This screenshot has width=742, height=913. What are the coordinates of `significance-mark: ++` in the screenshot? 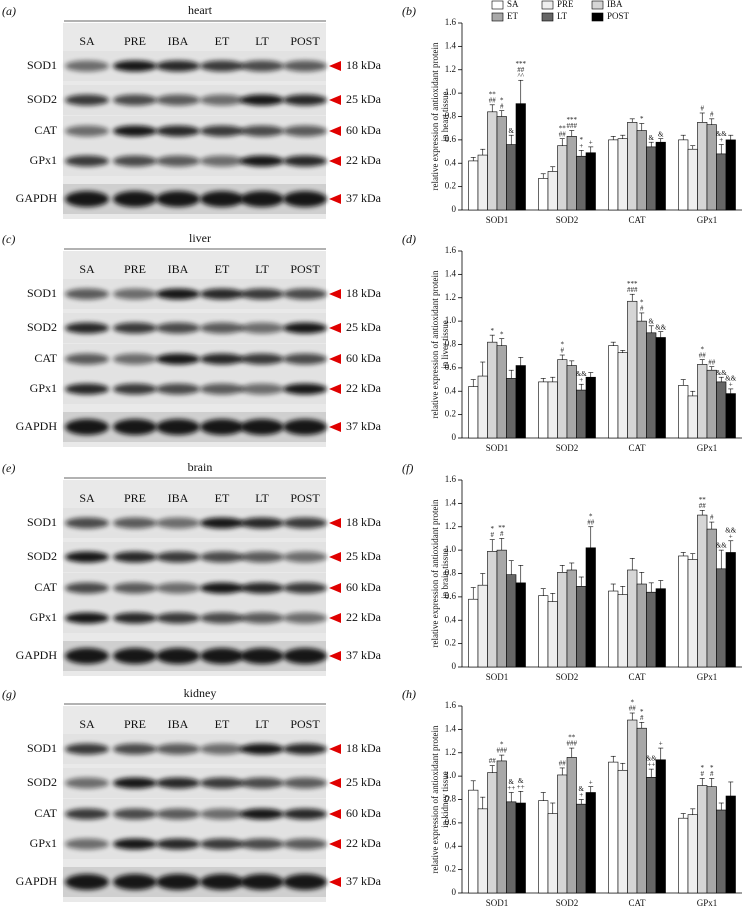 It's located at (651, 765).